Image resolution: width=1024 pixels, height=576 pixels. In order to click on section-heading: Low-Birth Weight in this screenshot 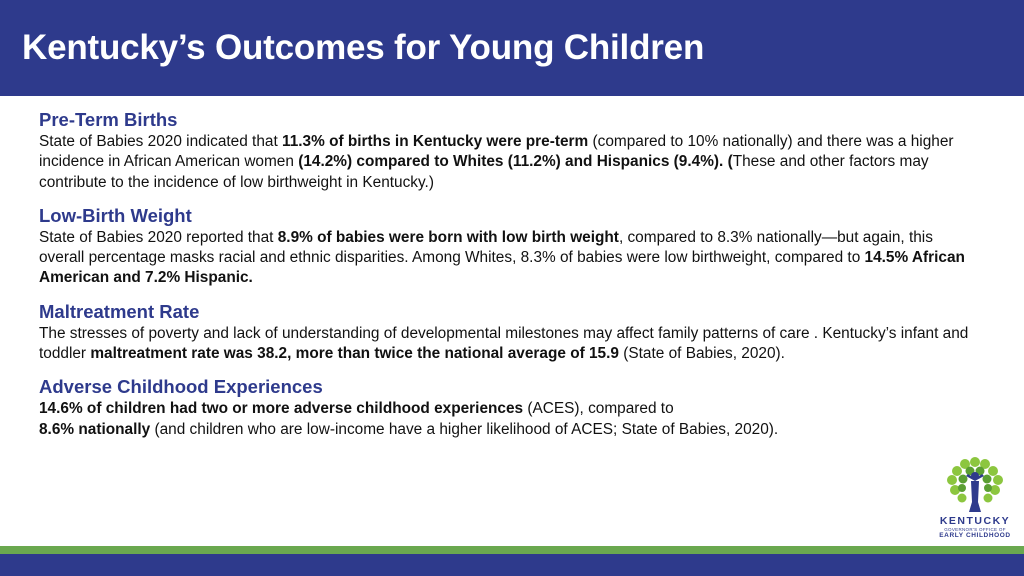, I will do `click(115, 215)`.